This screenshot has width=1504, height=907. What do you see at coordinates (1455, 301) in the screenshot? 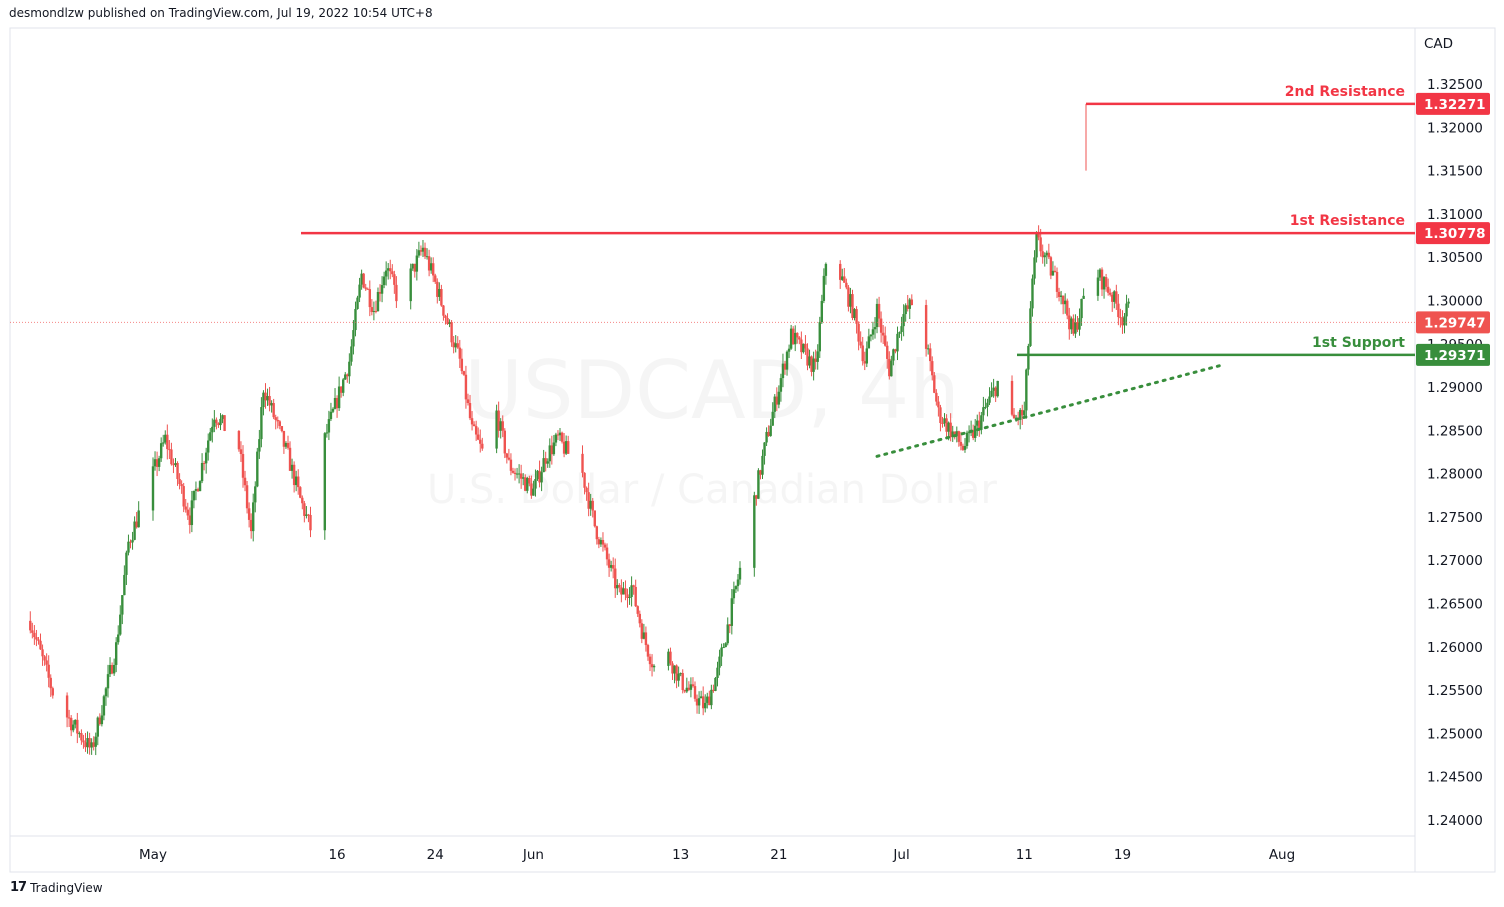
I see `y-tick-label: 1.30000` at bounding box center [1455, 301].